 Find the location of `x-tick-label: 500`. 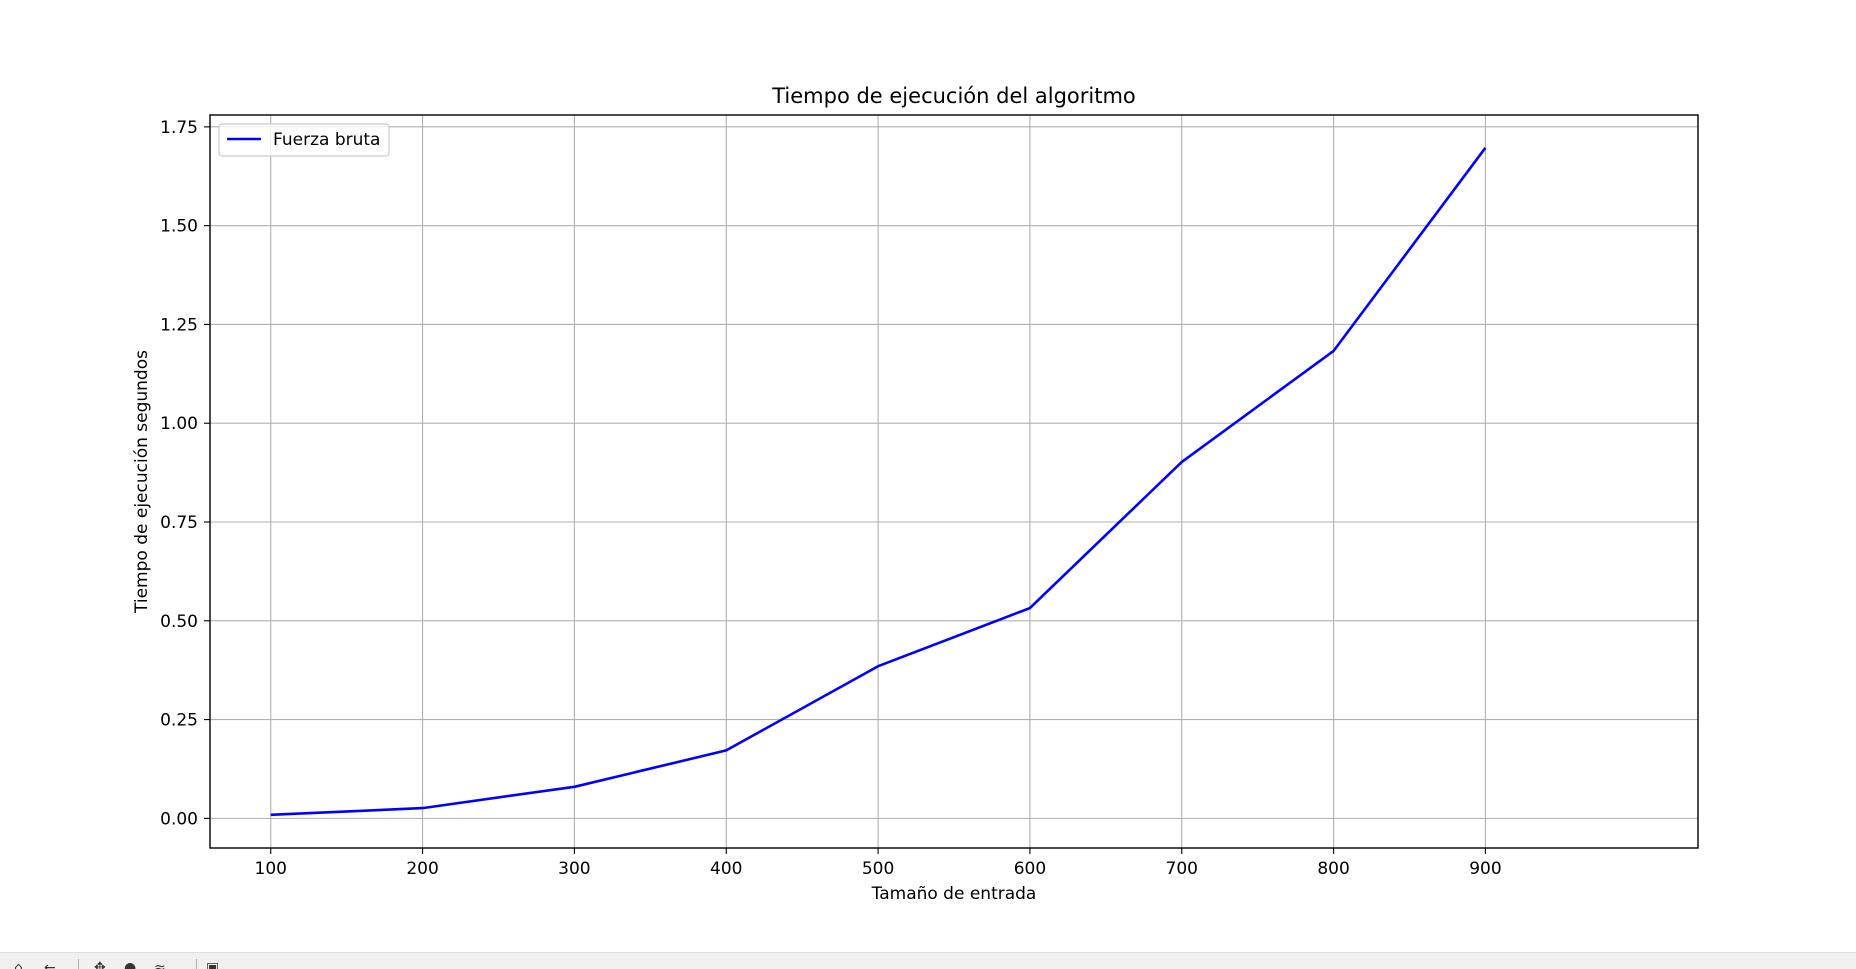

x-tick-label: 500 is located at coordinates (878, 869).